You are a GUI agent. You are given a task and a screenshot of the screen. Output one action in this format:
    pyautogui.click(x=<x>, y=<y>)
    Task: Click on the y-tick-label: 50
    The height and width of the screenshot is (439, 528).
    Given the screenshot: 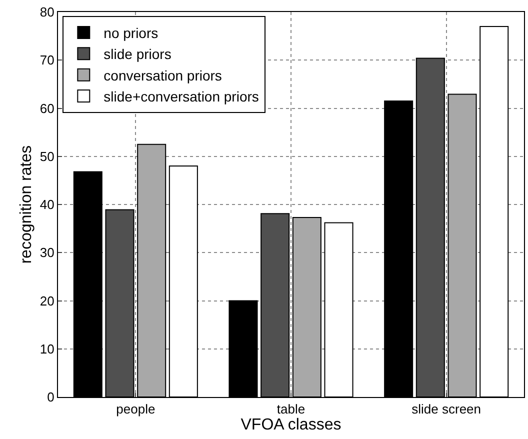 What is the action you would take?
    pyautogui.click(x=47, y=156)
    